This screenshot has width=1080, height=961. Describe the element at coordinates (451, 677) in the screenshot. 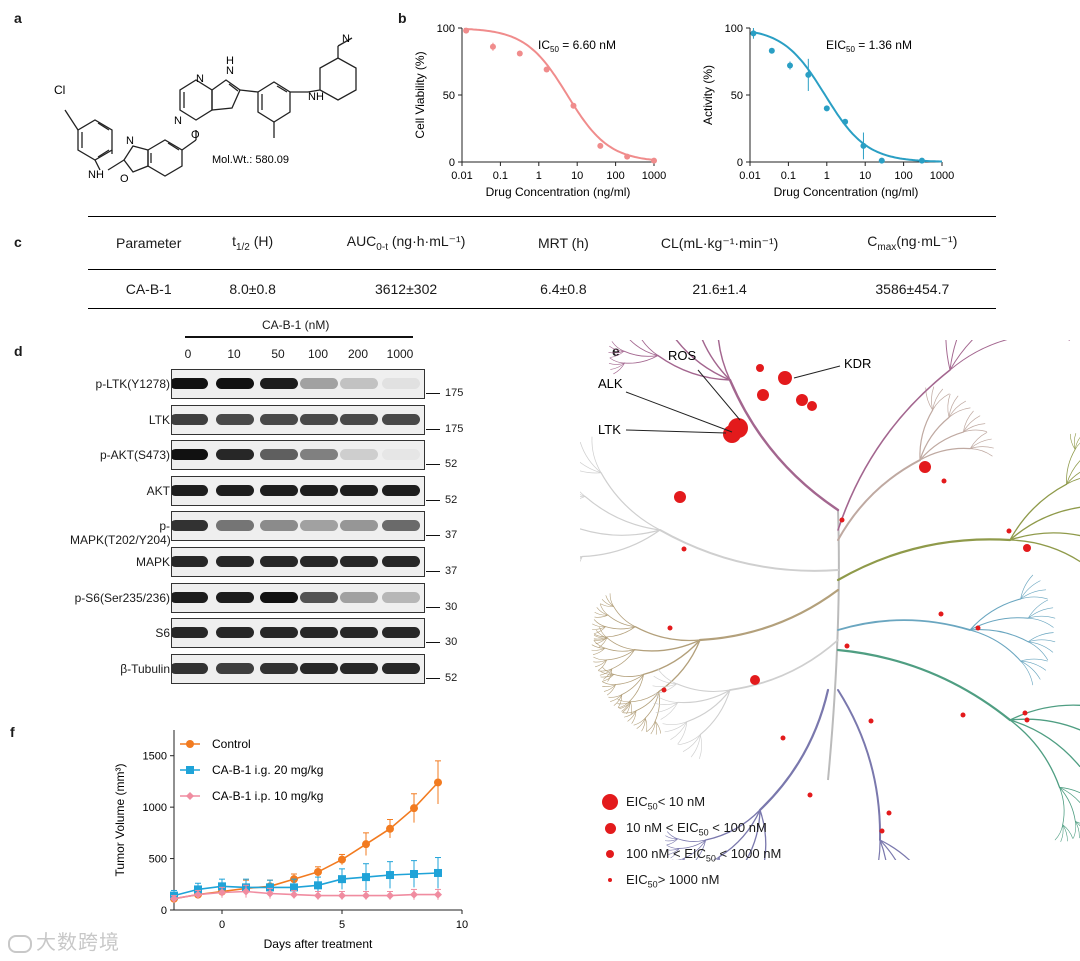

I see `mw-label: 52` at that location.